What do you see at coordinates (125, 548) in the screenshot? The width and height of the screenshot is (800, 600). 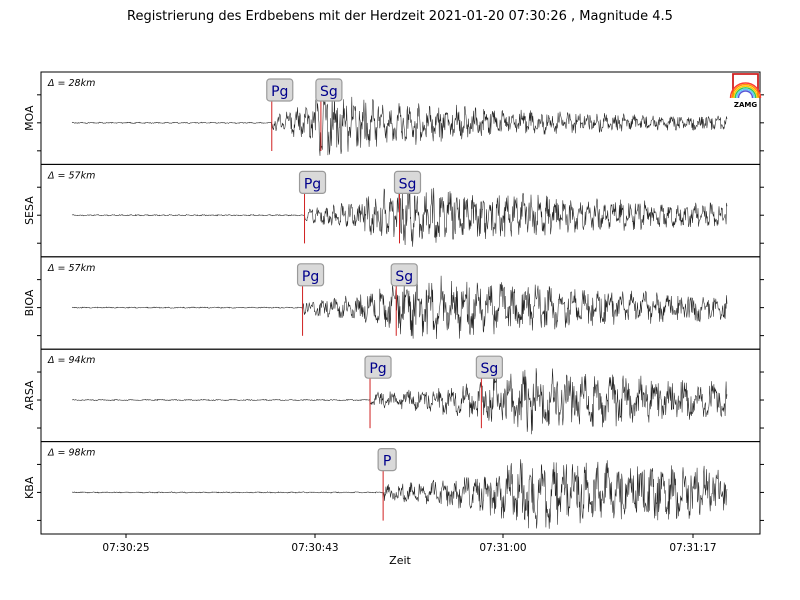 I see `x-tick-label: 07:30:25` at bounding box center [125, 548].